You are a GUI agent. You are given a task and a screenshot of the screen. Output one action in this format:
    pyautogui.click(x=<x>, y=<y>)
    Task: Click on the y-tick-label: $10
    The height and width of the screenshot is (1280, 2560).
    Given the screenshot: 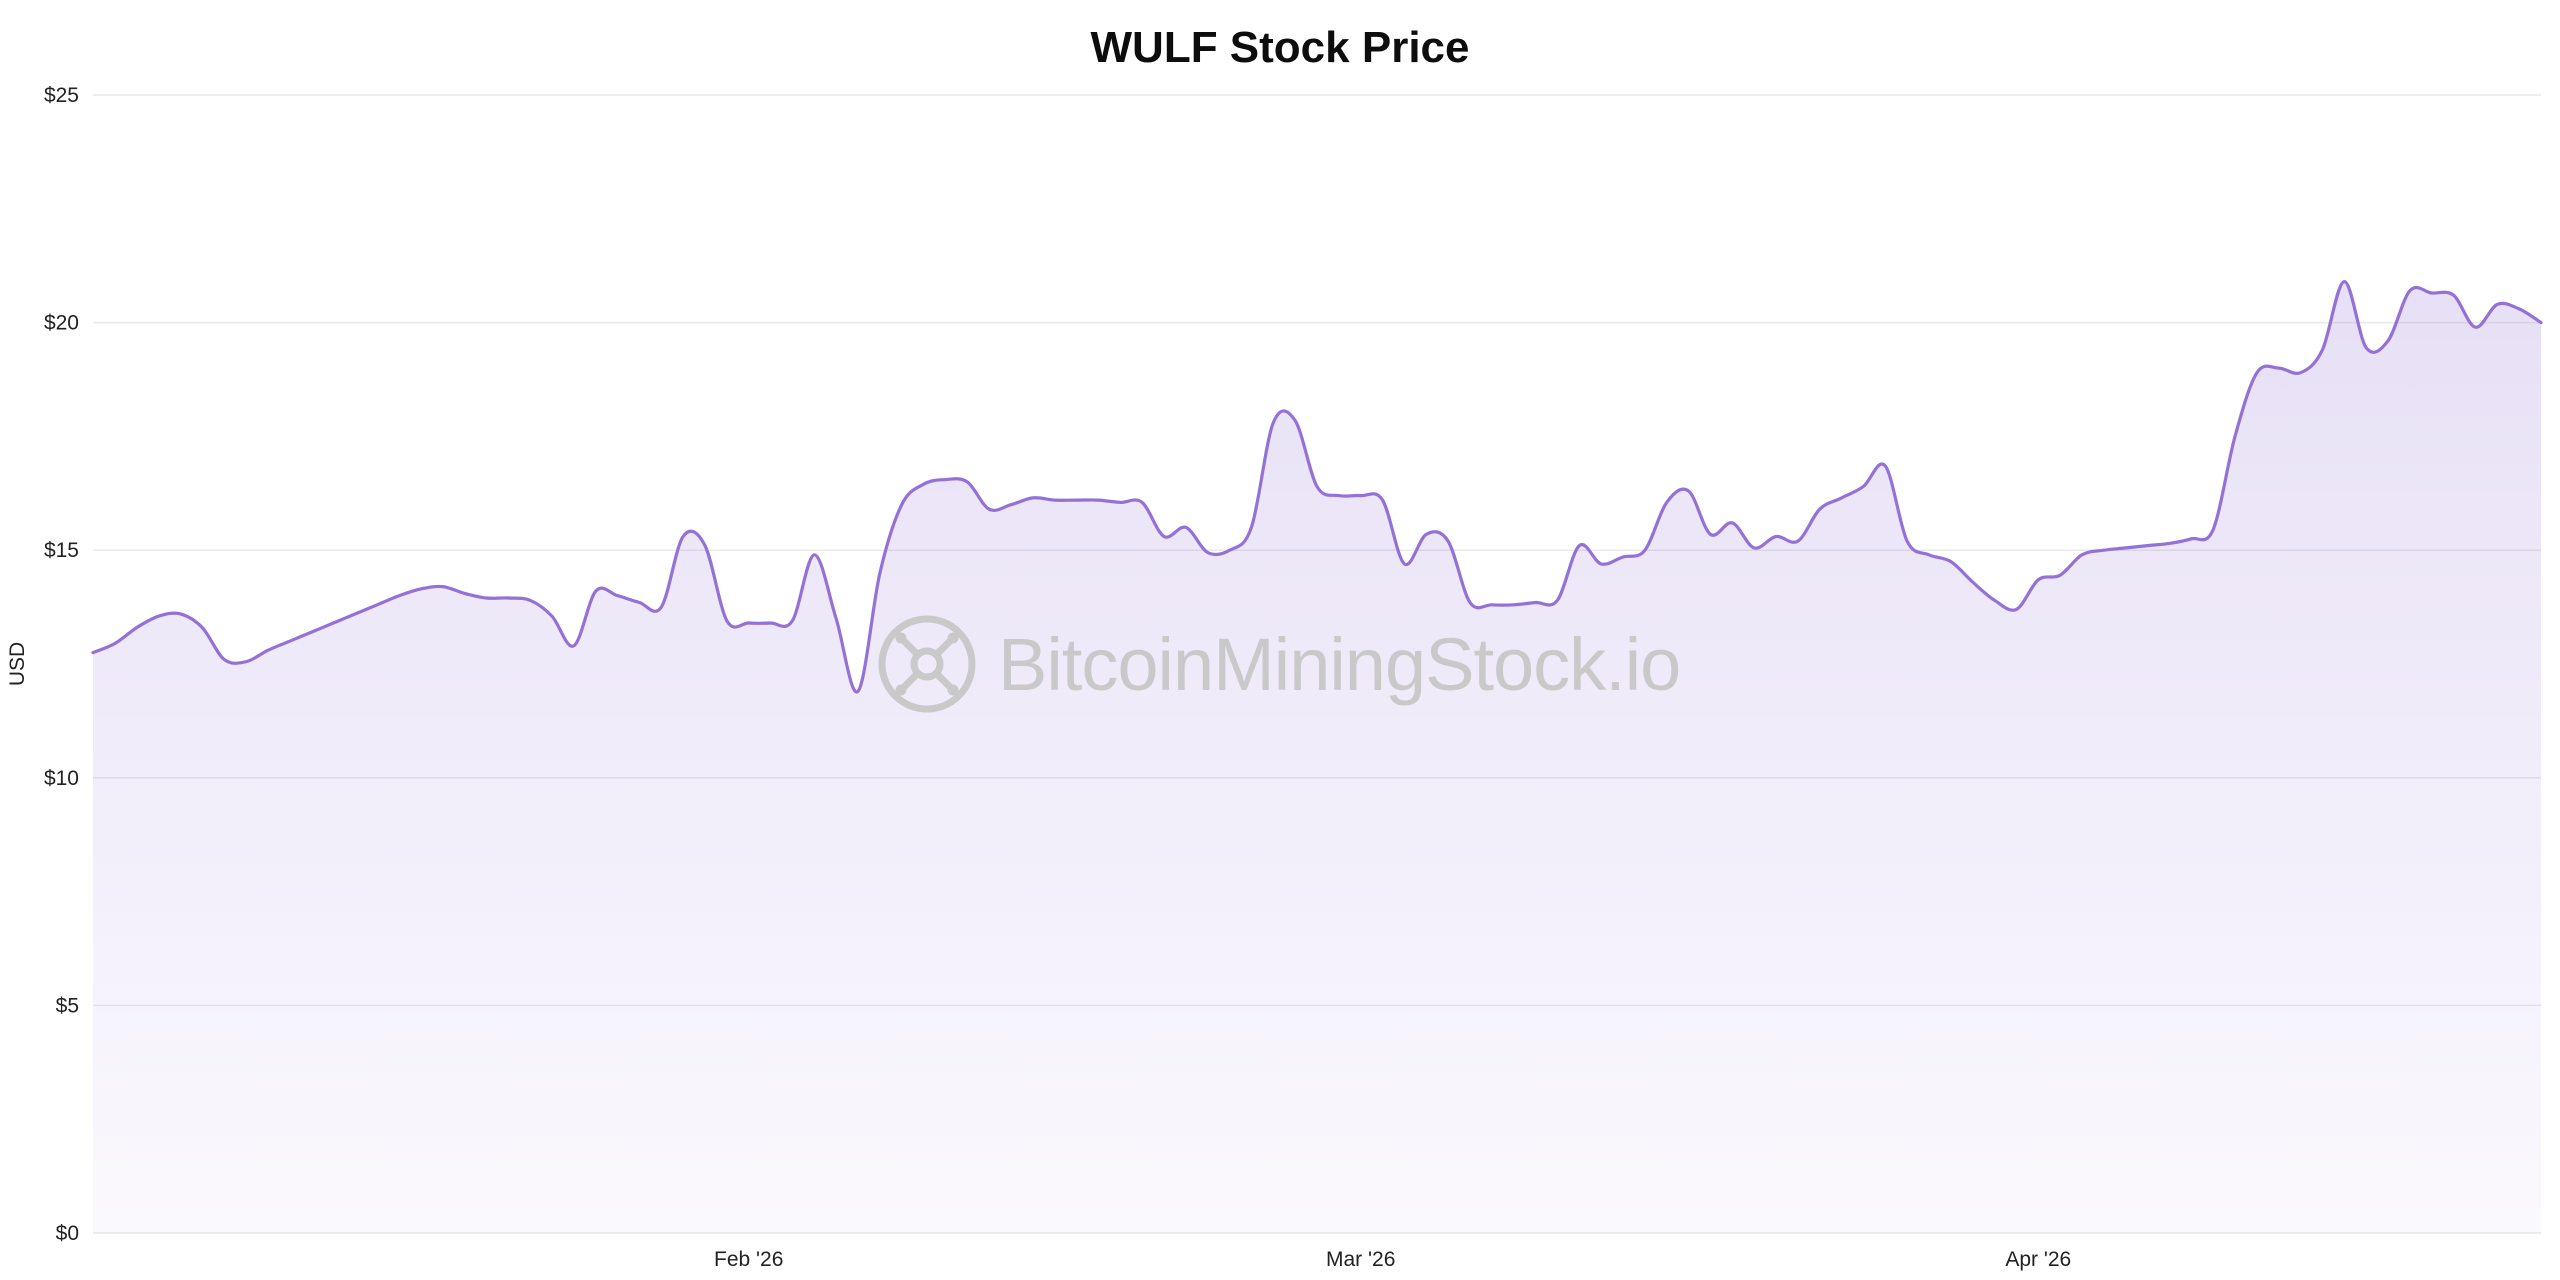 What is the action you would take?
    pyautogui.click(x=61, y=778)
    